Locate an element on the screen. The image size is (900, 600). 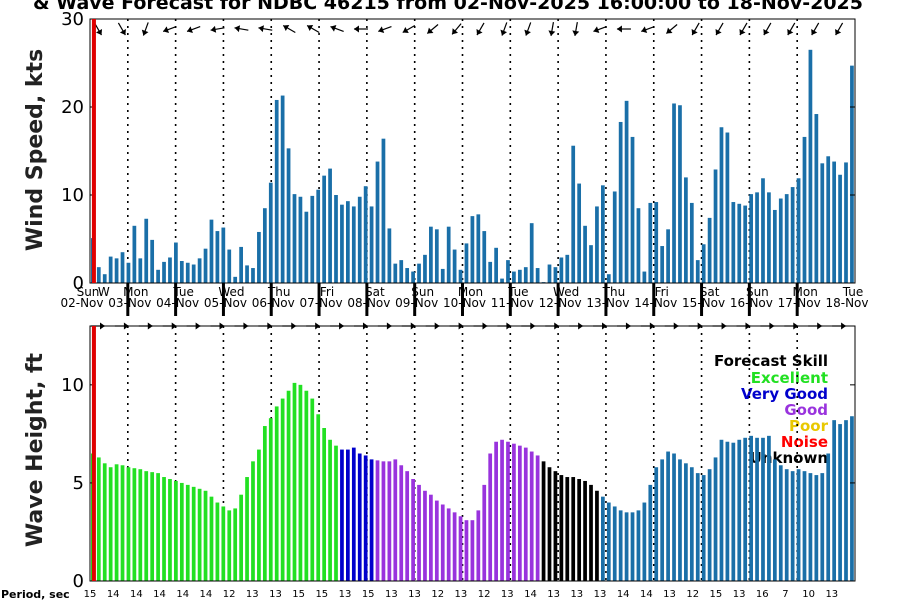
day-label: Tue is located at coordinates (518, 292).